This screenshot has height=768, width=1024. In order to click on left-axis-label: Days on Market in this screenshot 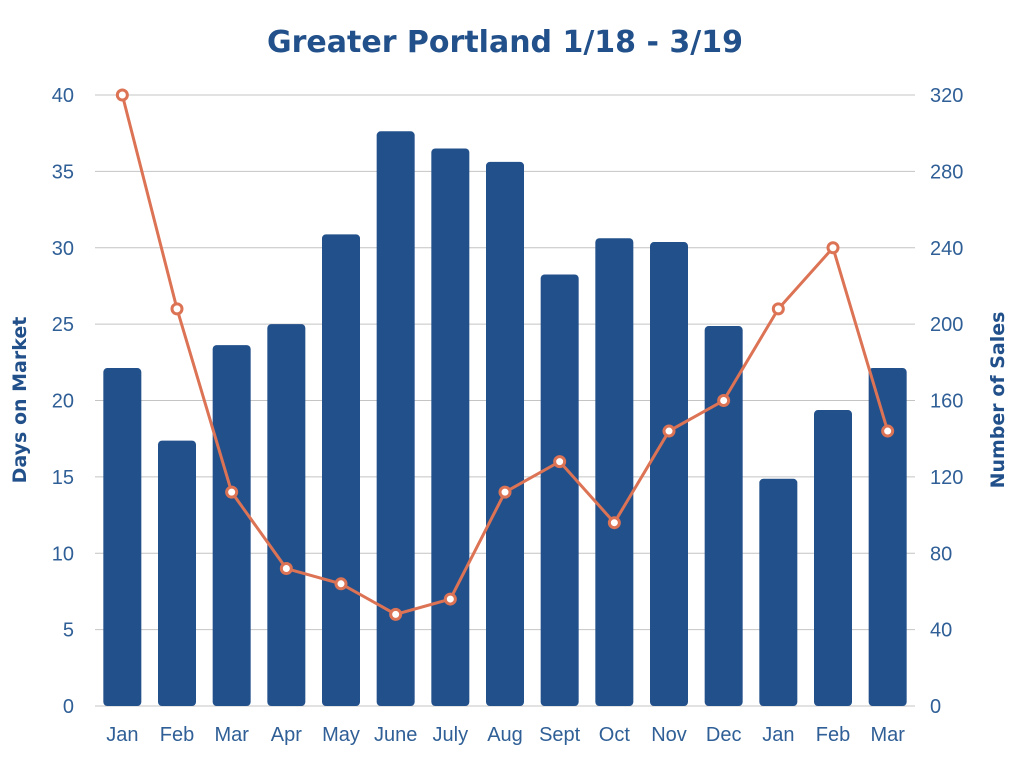, I will do `click(20, 400)`.